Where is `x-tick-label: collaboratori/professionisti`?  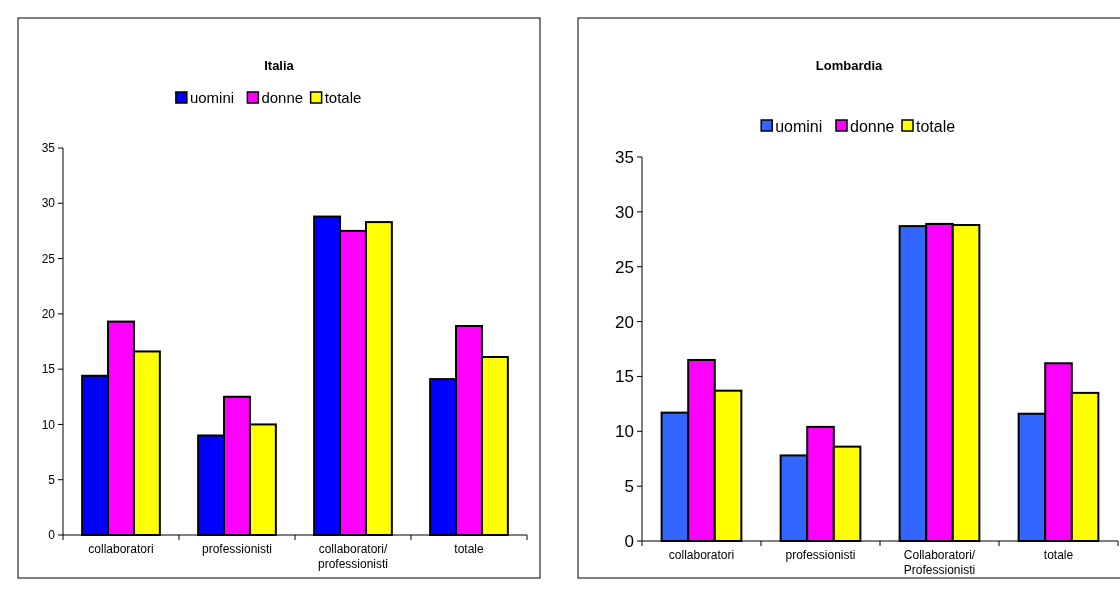 x-tick-label: collaboratori/professionisti is located at coordinates (353, 556).